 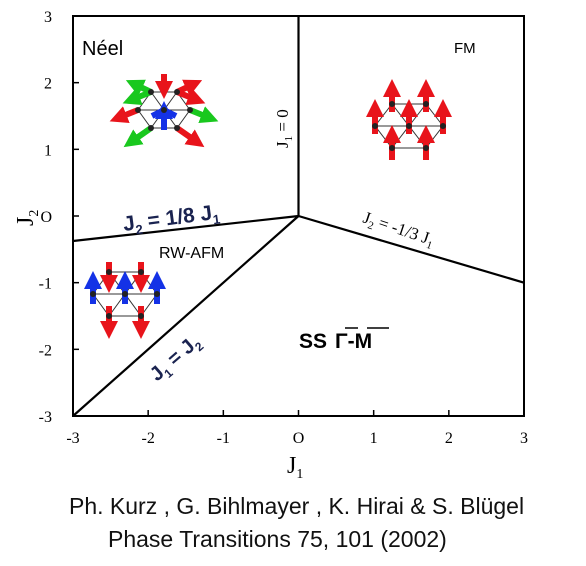 What do you see at coordinates (449, 438) in the screenshot?
I see `x-tick-label: 2` at bounding box center [449, 438].